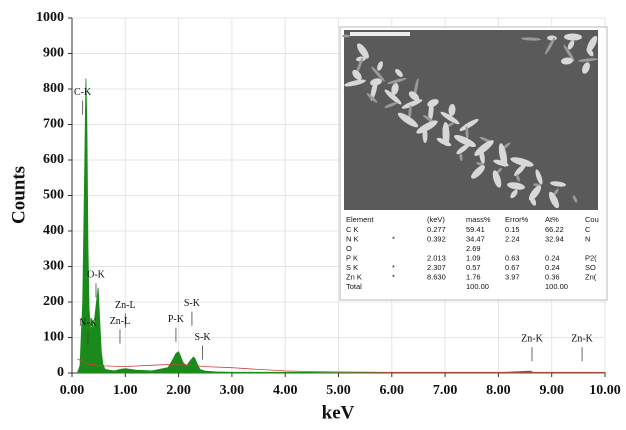  What do you see at coordinates (475, 229) in the screenshot?
I see `table-cell: 59.41` at bounding box center [475, 229].